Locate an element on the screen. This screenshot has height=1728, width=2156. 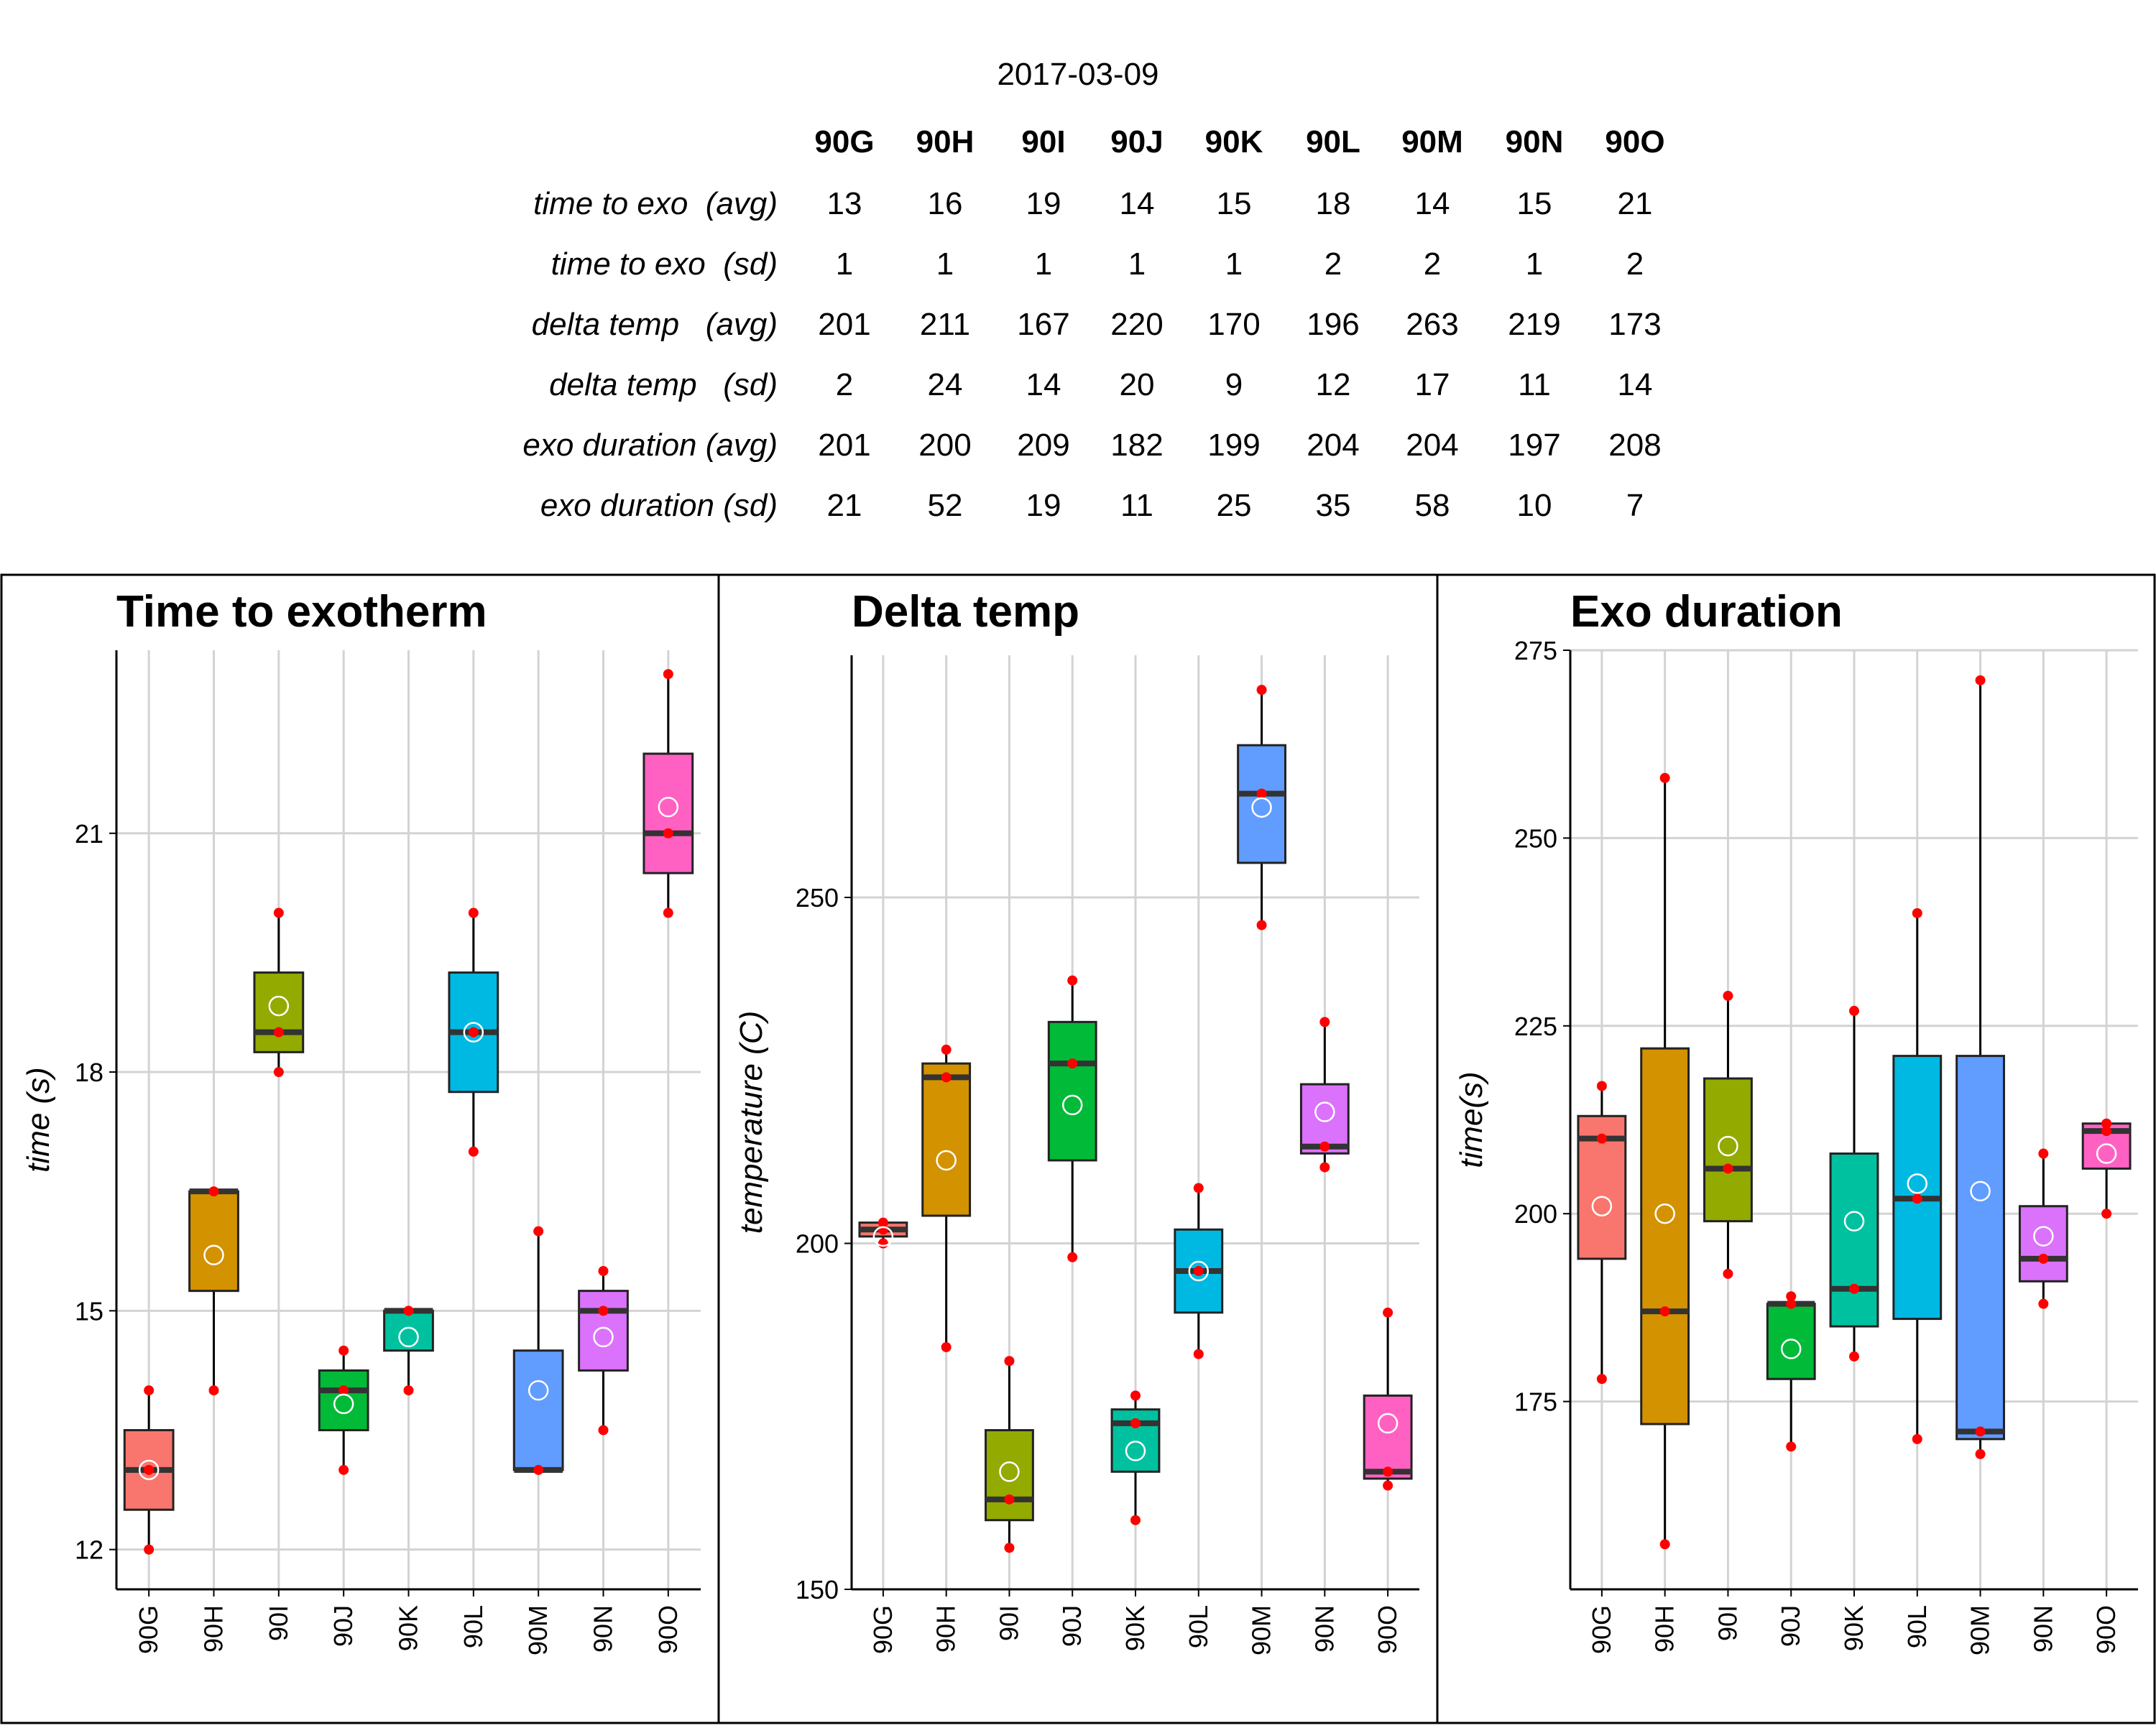
box-90G is located at coordinates (149, 1470).